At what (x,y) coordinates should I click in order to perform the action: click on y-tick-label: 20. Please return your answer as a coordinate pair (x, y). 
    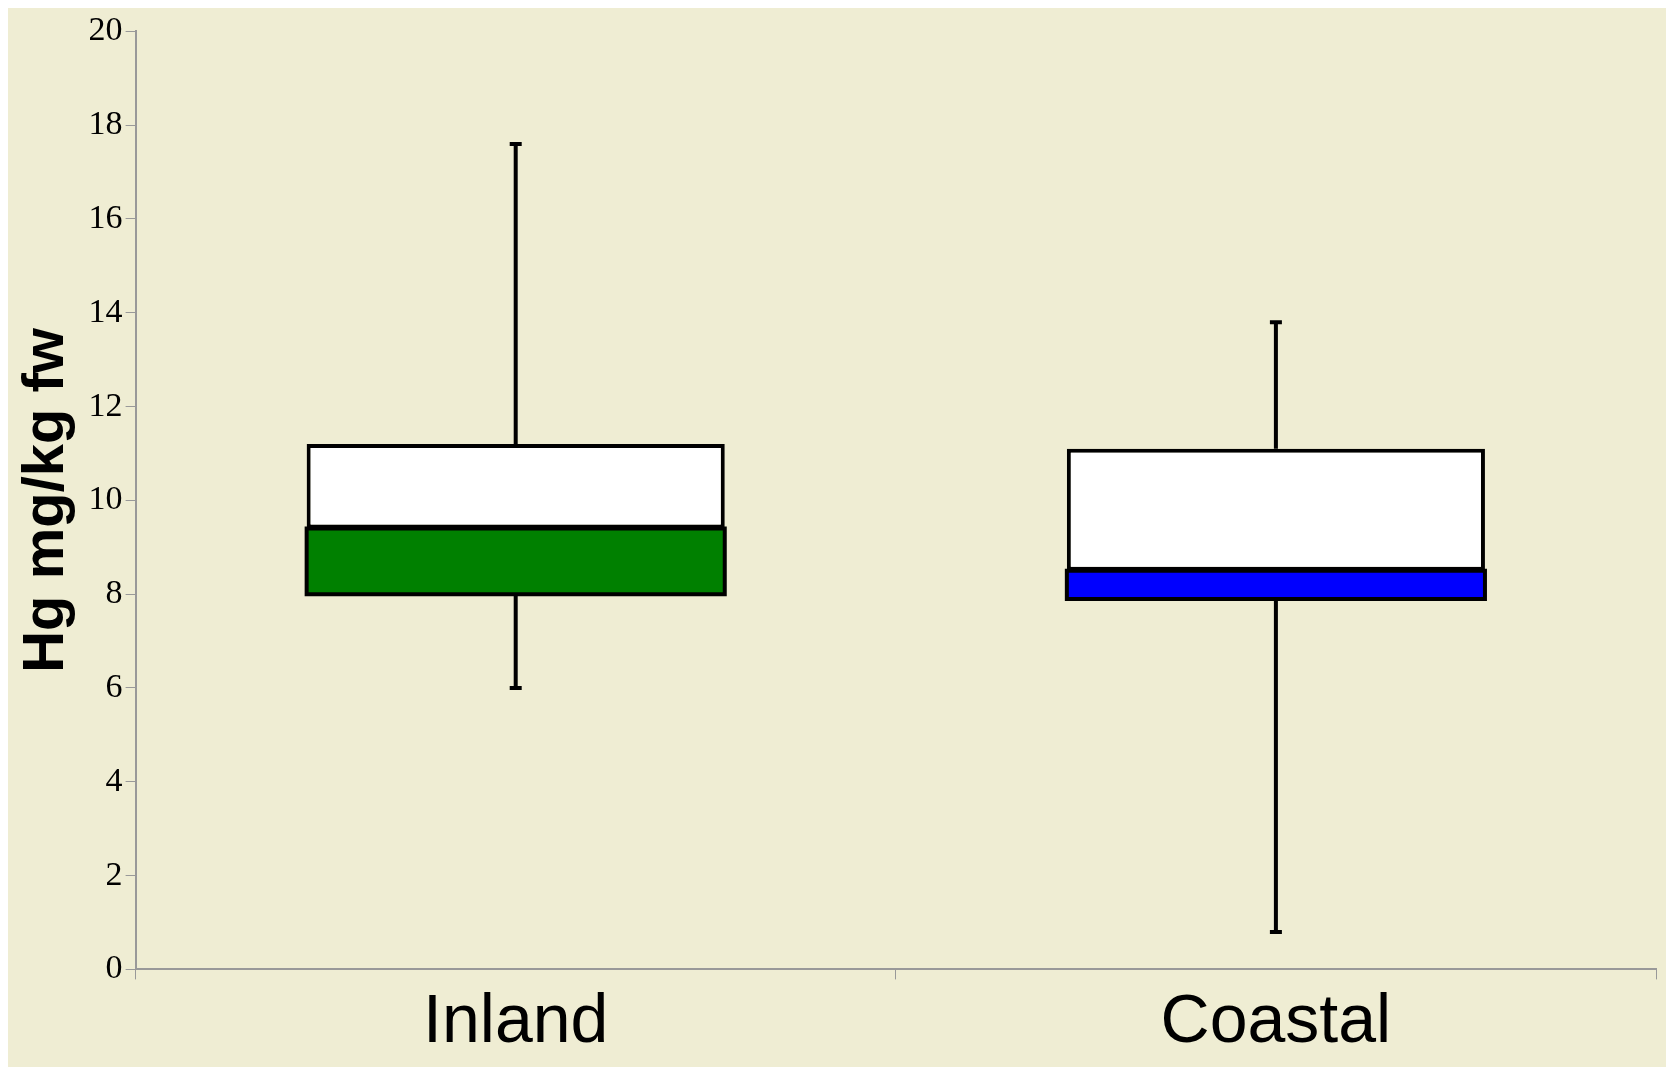
    Looking at the image, I should click on (105, 29).